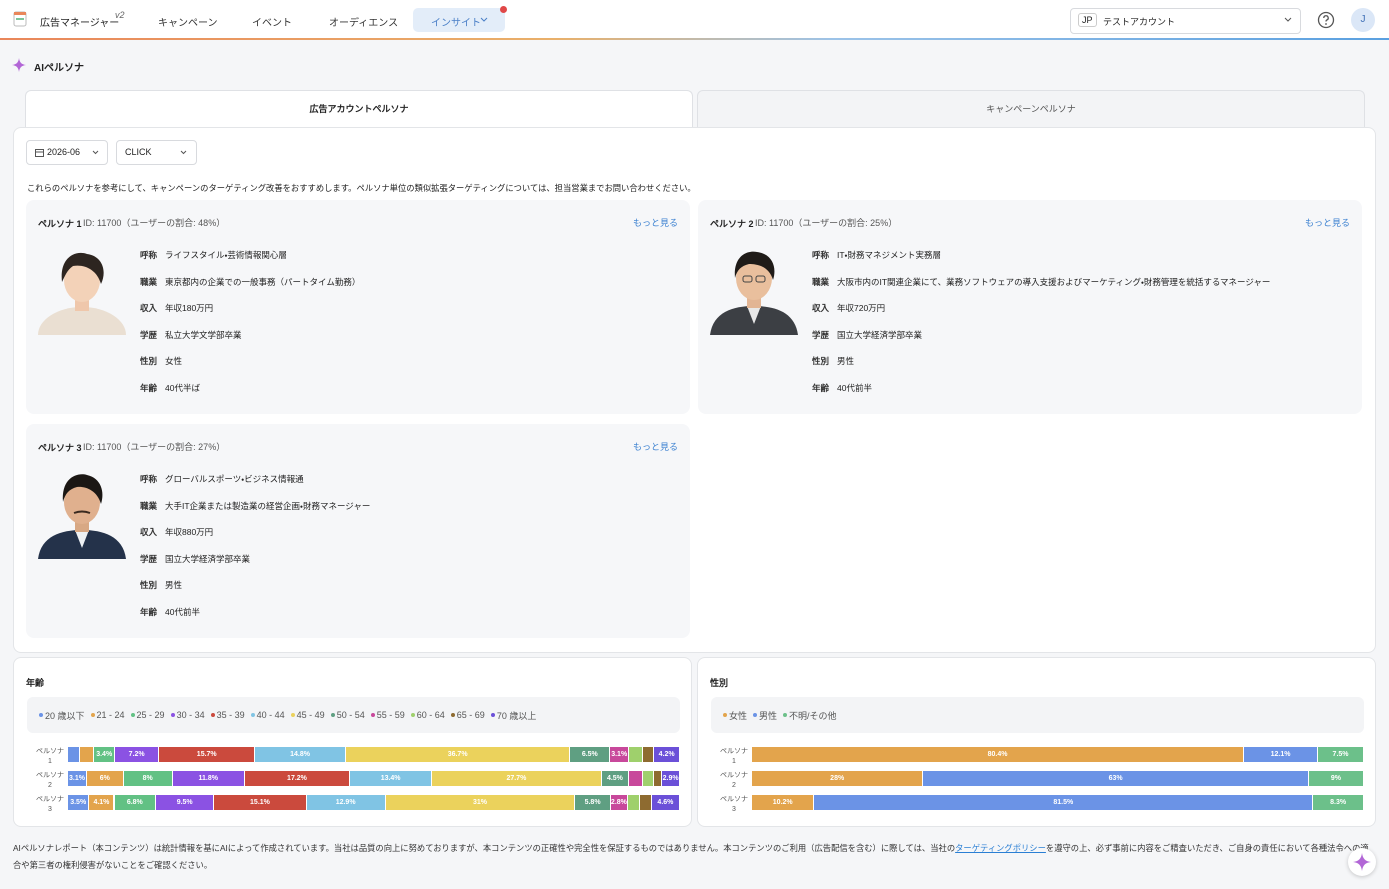 This screenshot has width=1389, height=889. Describe the element at coordinates (1340, 754) in the screenshot. I see `bar-segment: 7.5%` at that location.